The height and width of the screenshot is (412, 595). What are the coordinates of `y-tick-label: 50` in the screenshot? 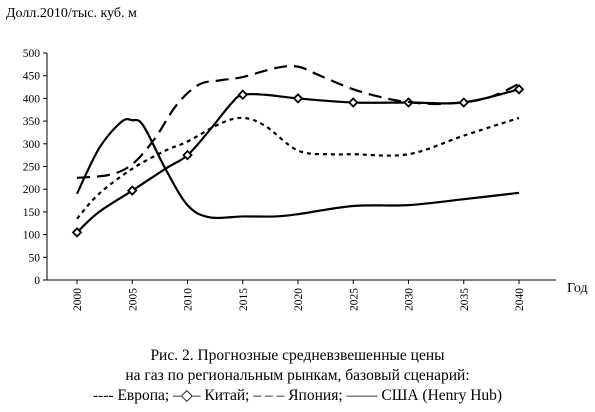 It's located at (35, 258).